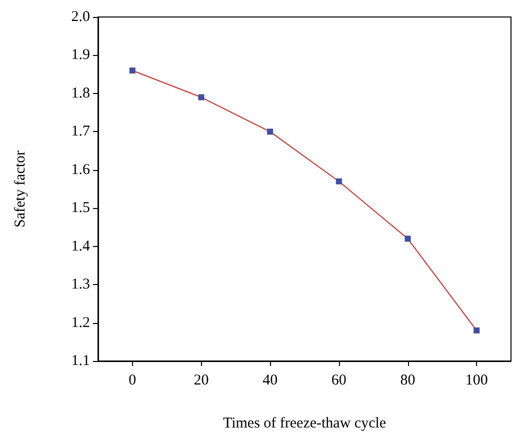  Describe the element at coordinates (408, 380) in the screenshot. I see `x-tick-label: 80` at that location.